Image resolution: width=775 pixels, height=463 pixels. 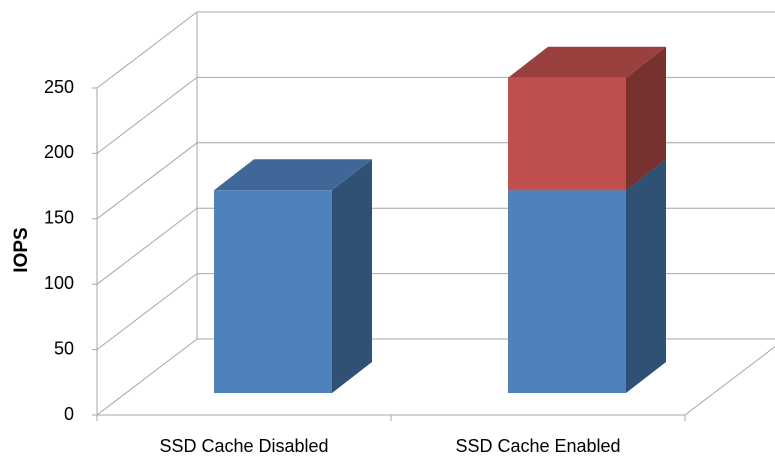 I want to click on x-tick-label: SSD Cache Disabled, so click(x=243, y=446).